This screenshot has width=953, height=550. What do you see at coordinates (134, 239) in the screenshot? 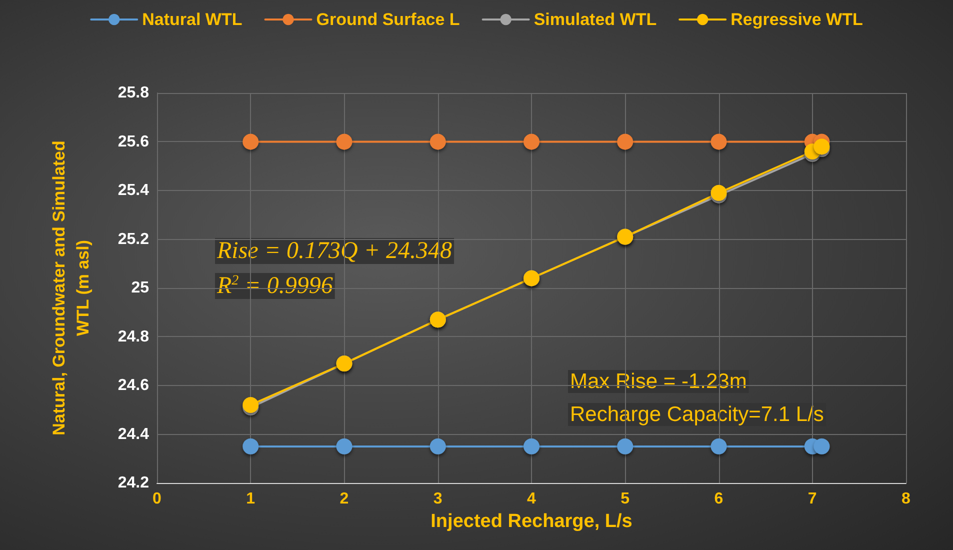
I see `y-tick-label: 25.2` at bounding box center [134, 239].